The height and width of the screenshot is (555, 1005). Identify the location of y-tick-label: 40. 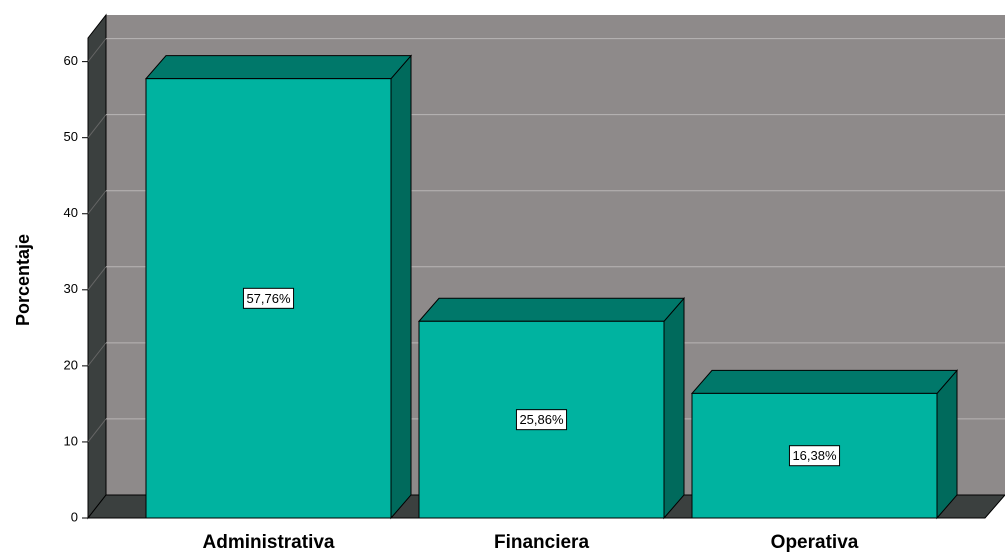
(71, 212).